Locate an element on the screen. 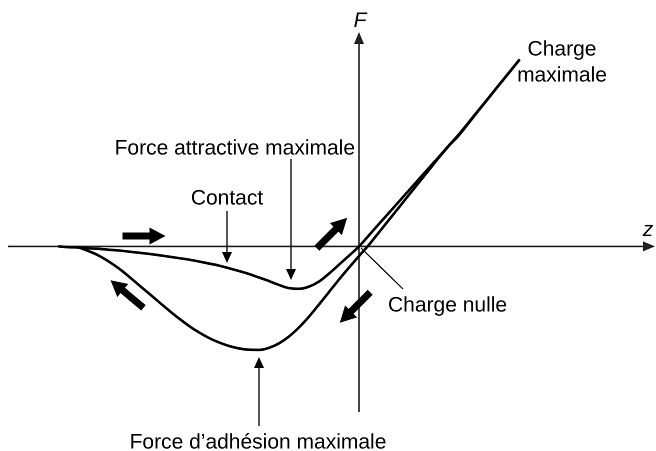 The image size is (656, 451). text: z is located at coordinates (648, 229).